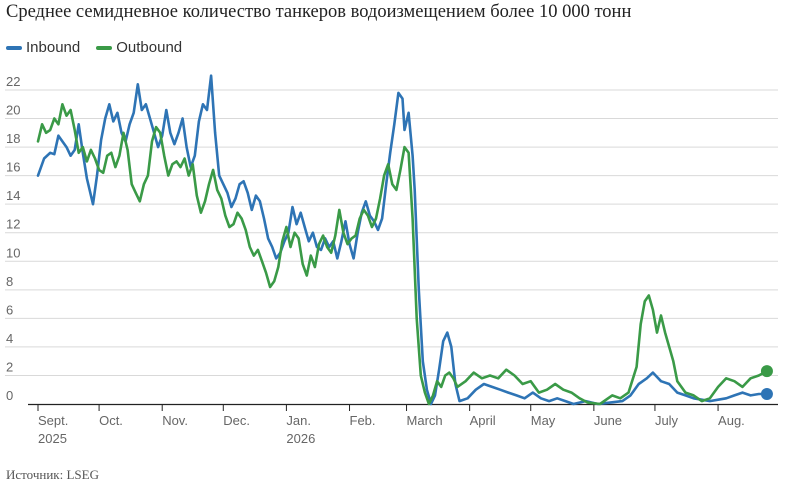 Image resolution: width=789 pixels, height=489 pixels. I want to click on chart-legend: Inbound Outbound, so click(102, 47).